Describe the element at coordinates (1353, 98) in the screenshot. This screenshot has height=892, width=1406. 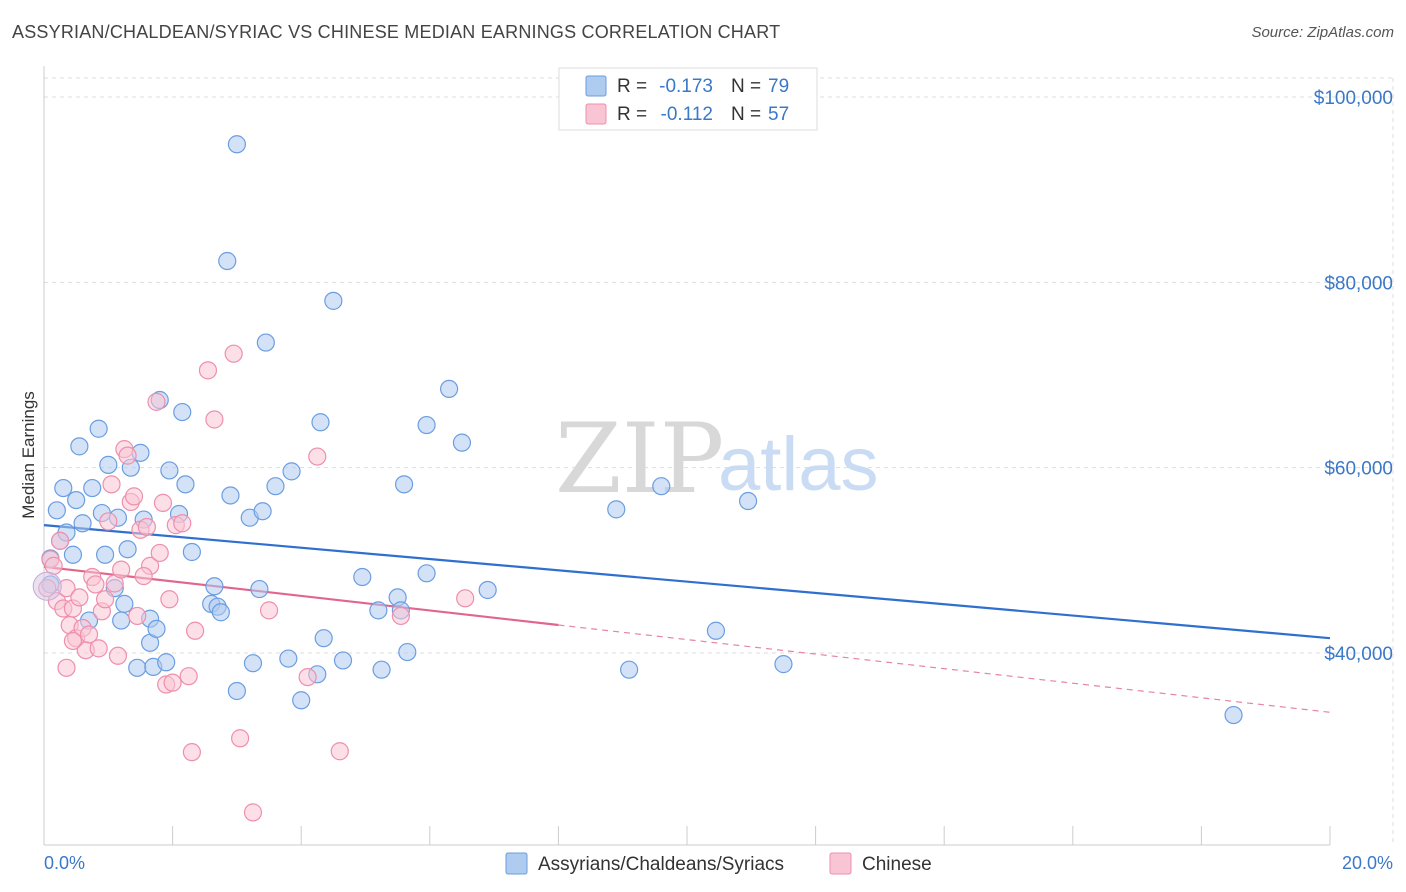
I see `y-tick-label: $100,000` at that location.